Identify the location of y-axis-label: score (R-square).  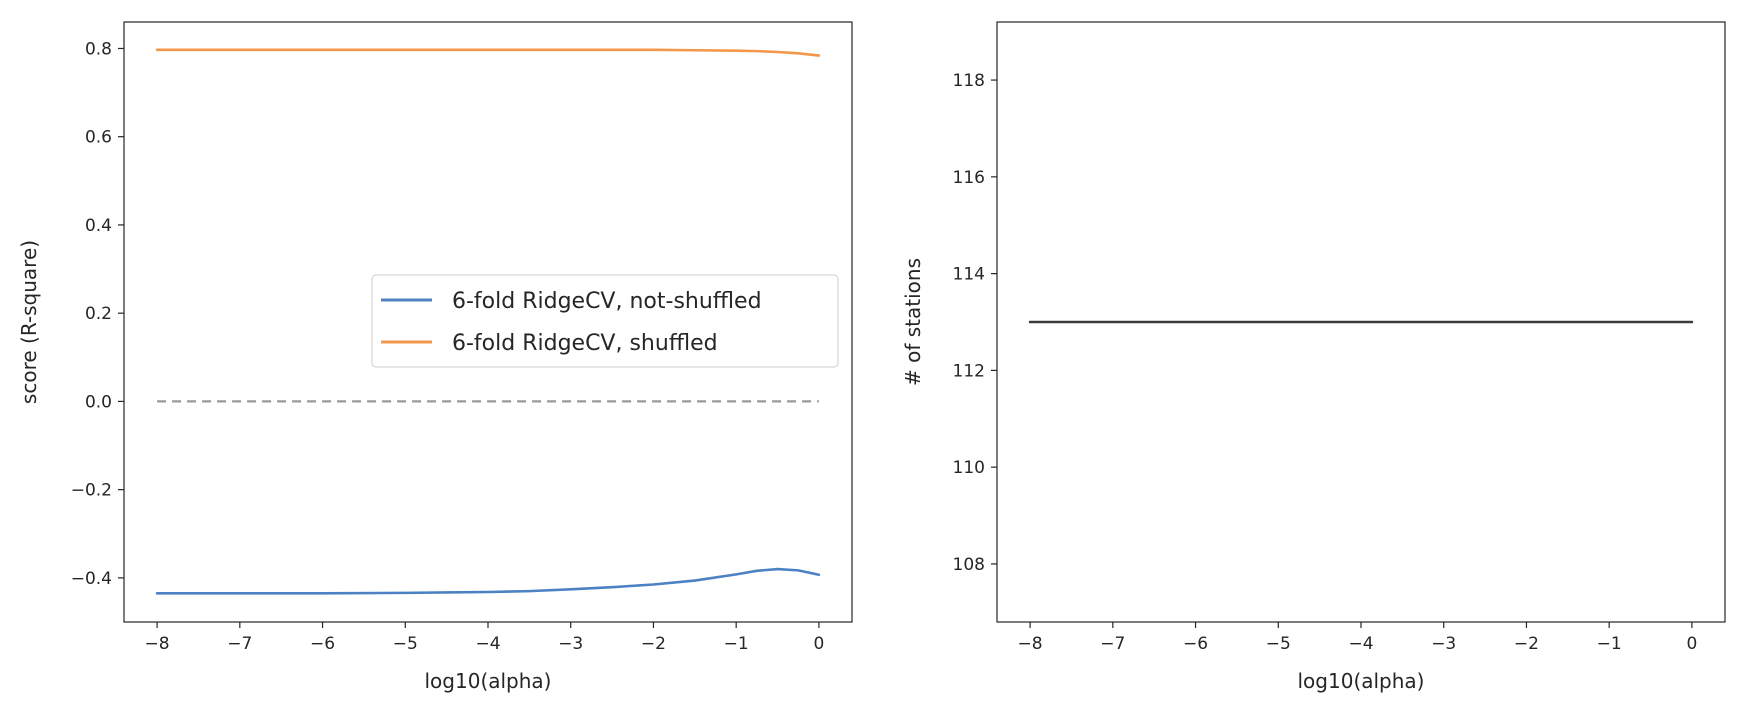
(29, 322).